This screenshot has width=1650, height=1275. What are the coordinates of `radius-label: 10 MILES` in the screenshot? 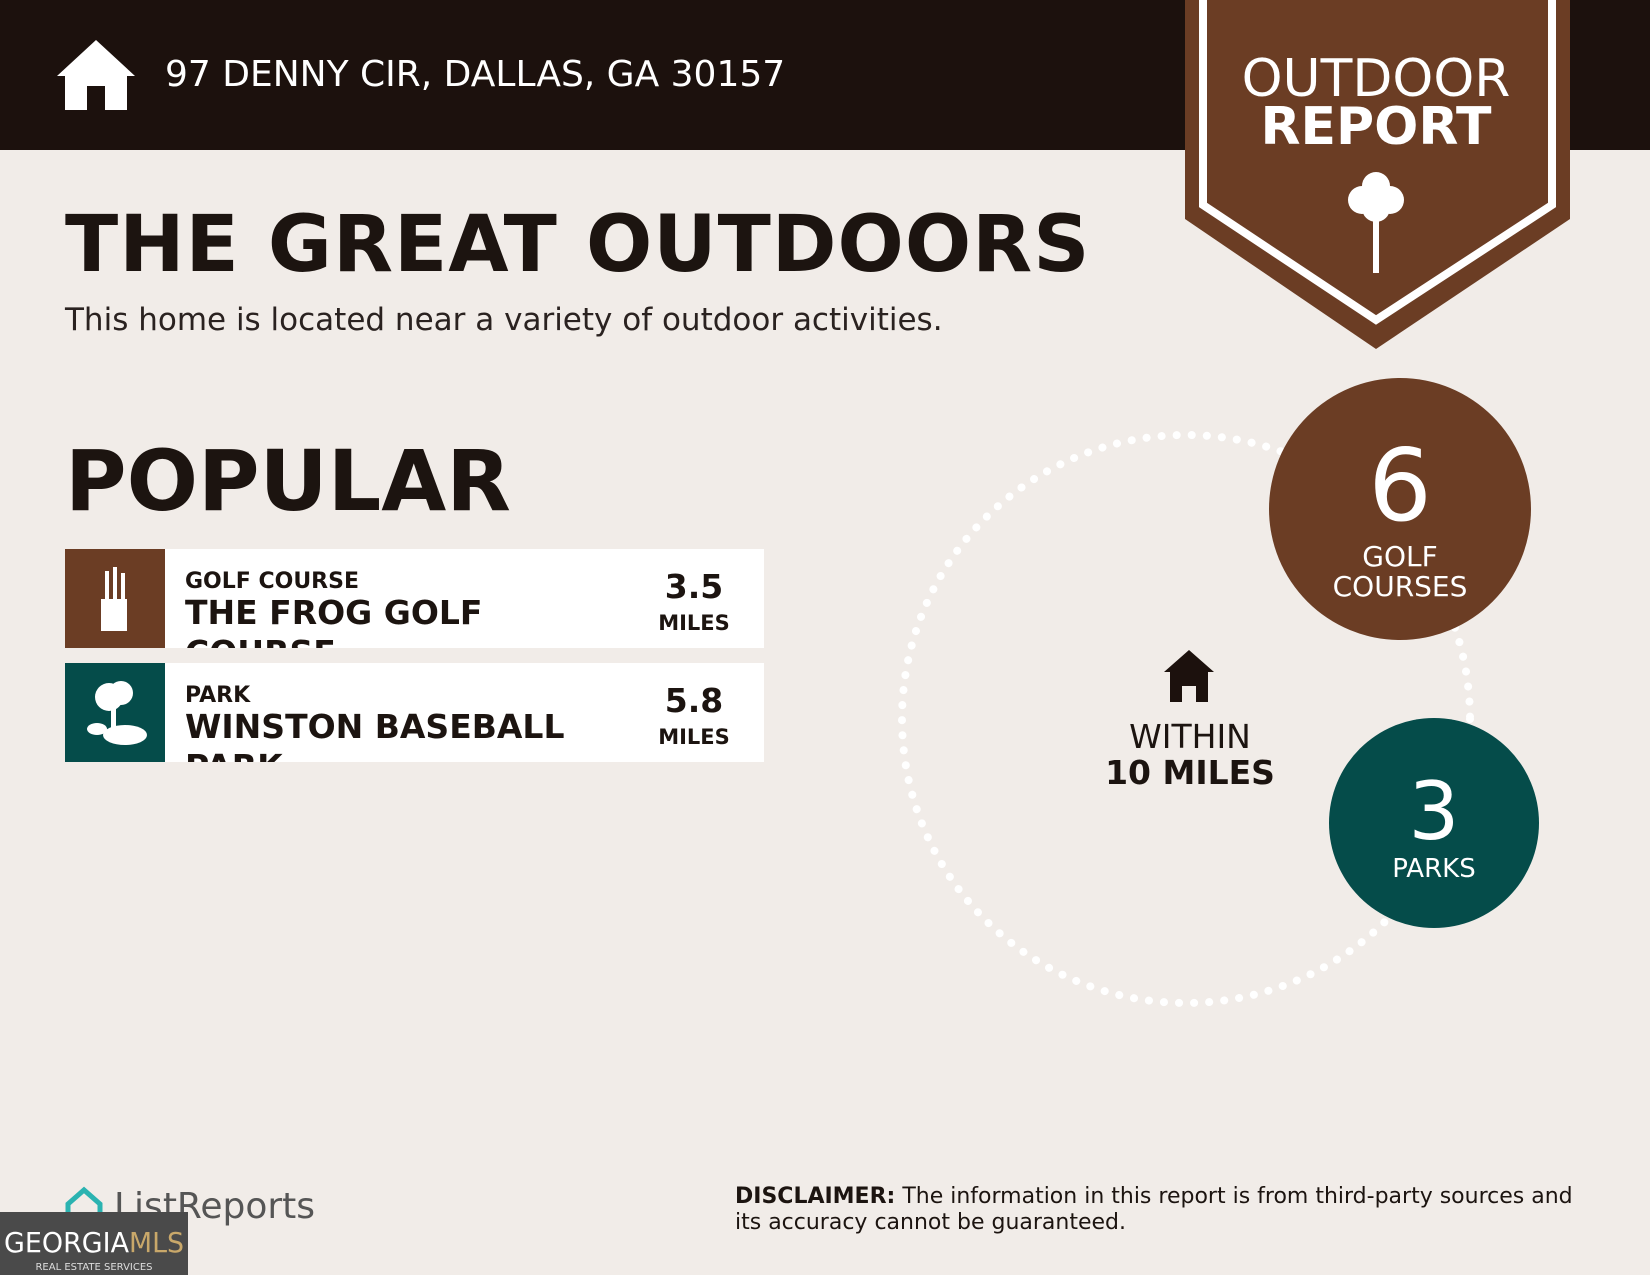 It's located at (1190, 772).